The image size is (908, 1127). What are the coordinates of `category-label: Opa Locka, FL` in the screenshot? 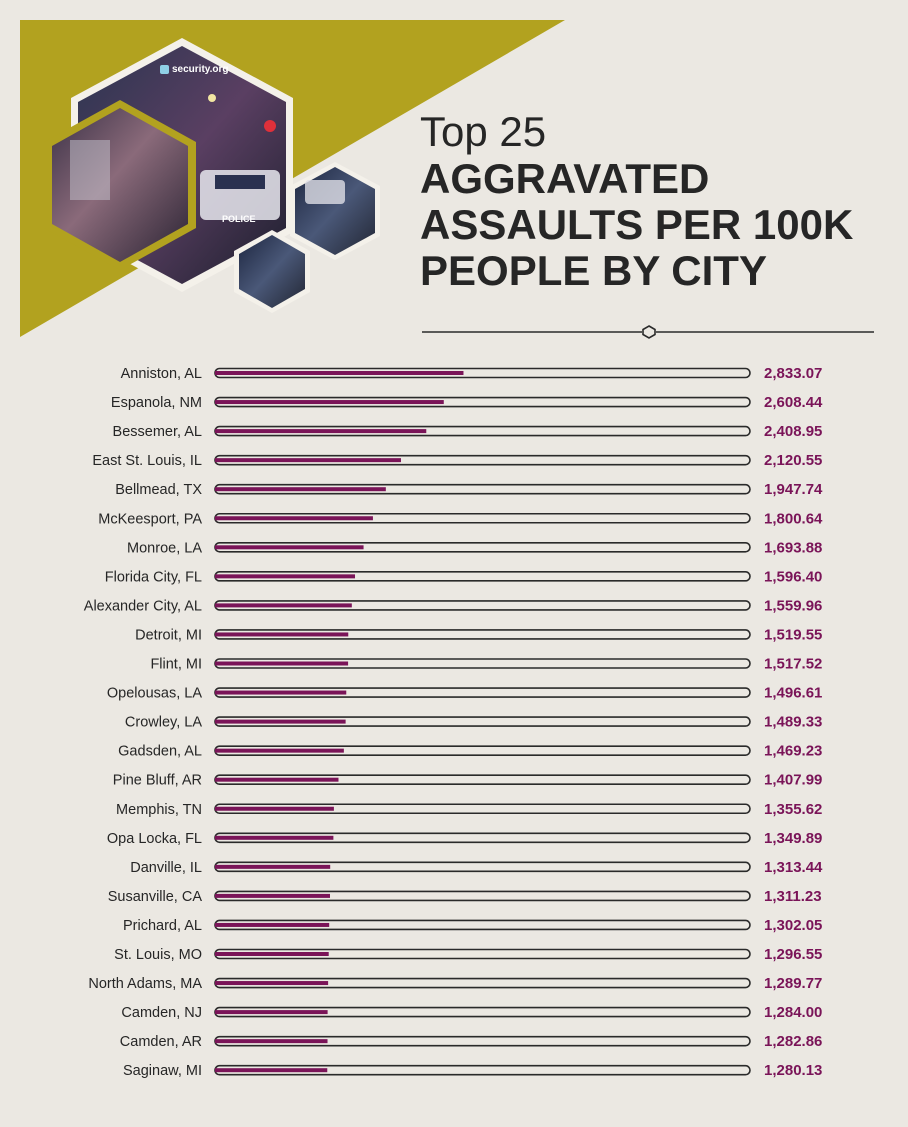 It's located at (154, 839).